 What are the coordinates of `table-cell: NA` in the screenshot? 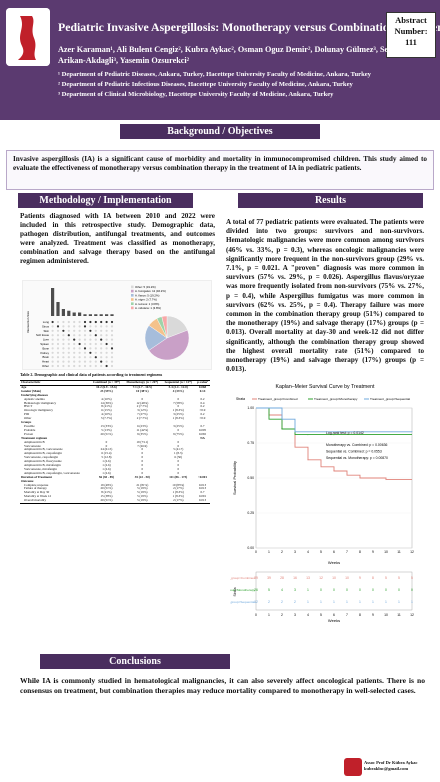 It's located at (202, 437).